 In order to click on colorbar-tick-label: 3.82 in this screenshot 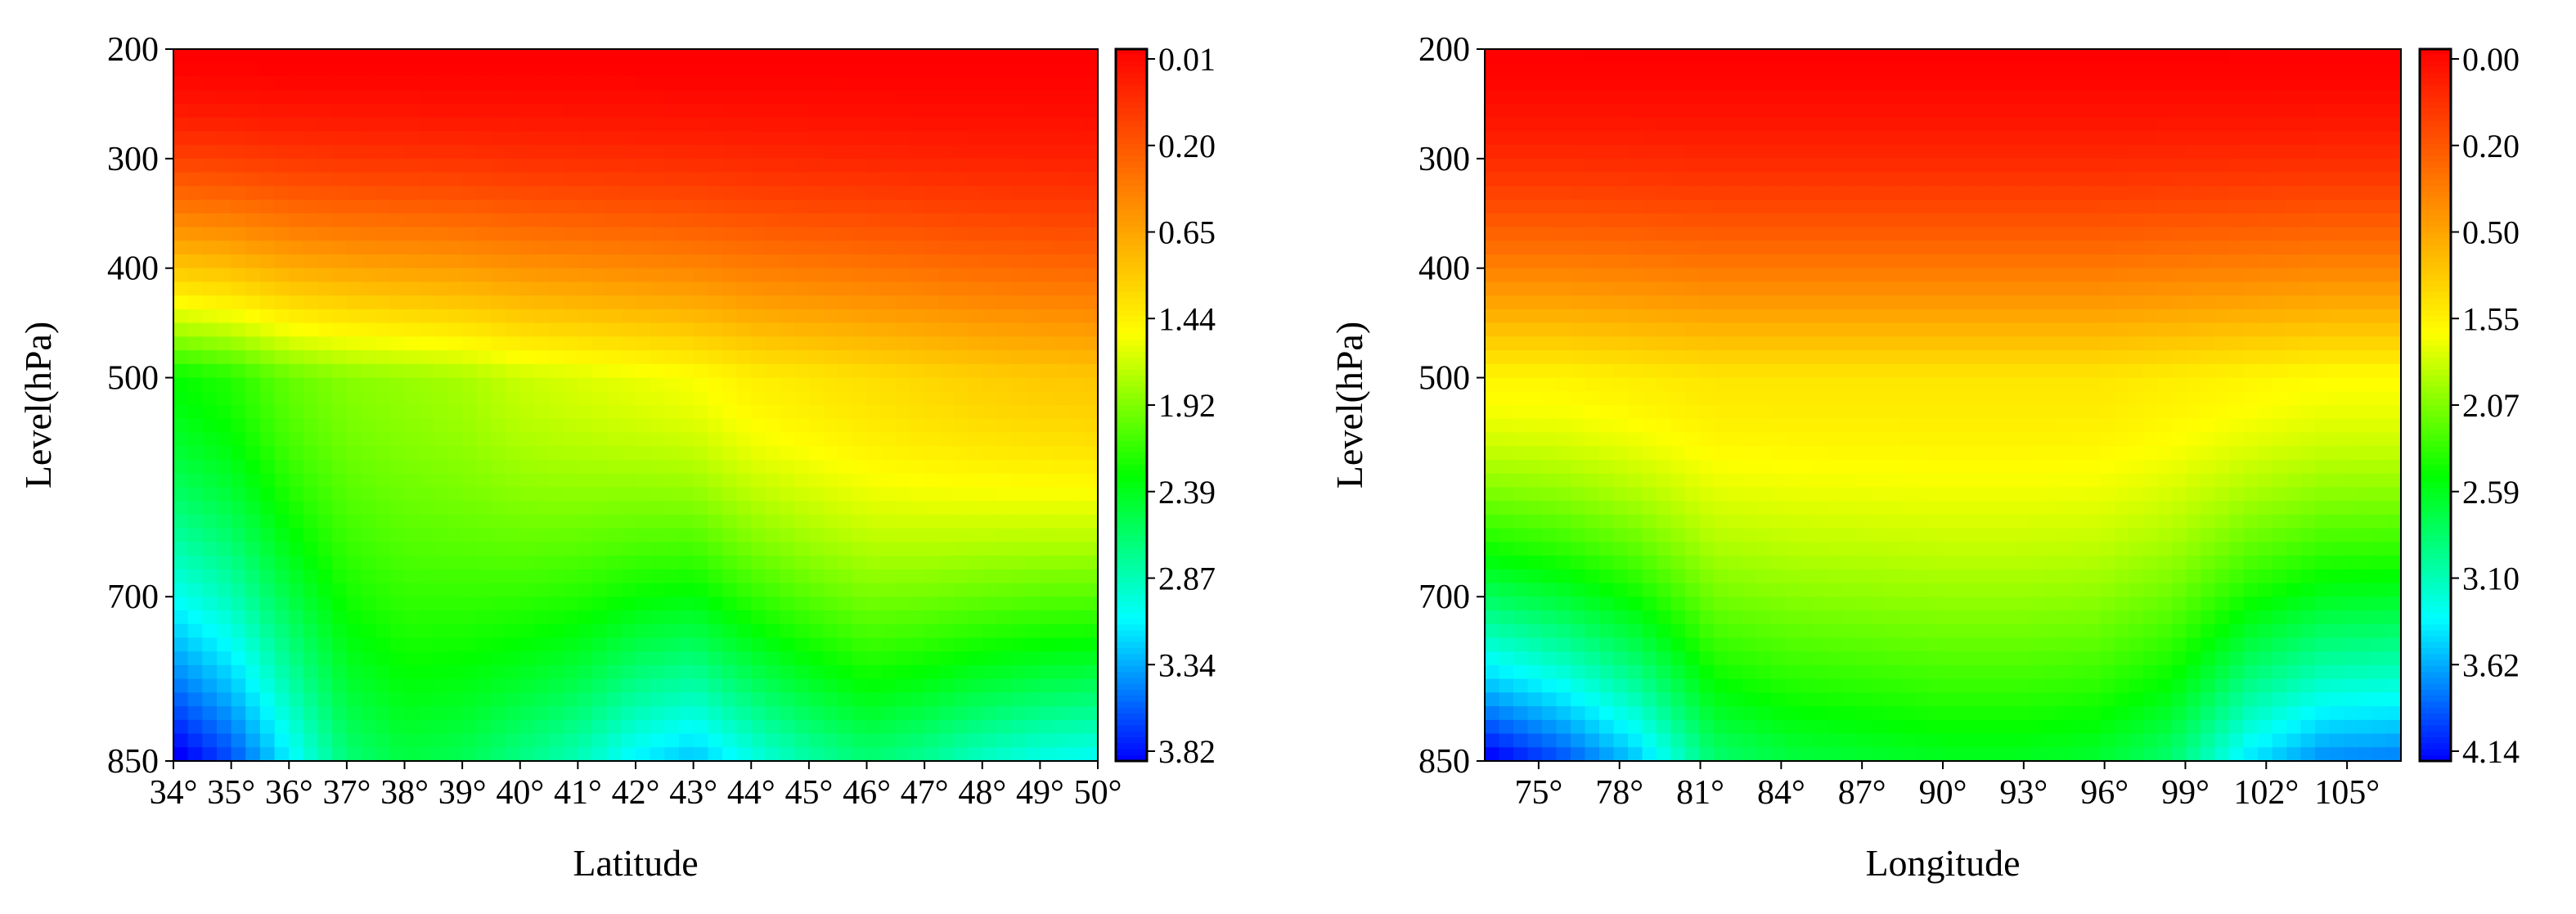, I will do `click(1187, 751)`.